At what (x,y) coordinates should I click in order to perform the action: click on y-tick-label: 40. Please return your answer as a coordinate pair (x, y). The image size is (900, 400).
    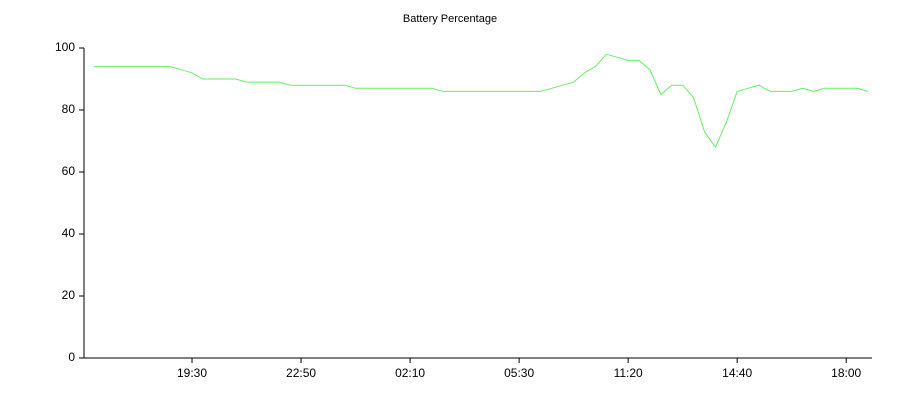
    Looking at the image, I should click on (69, 233).